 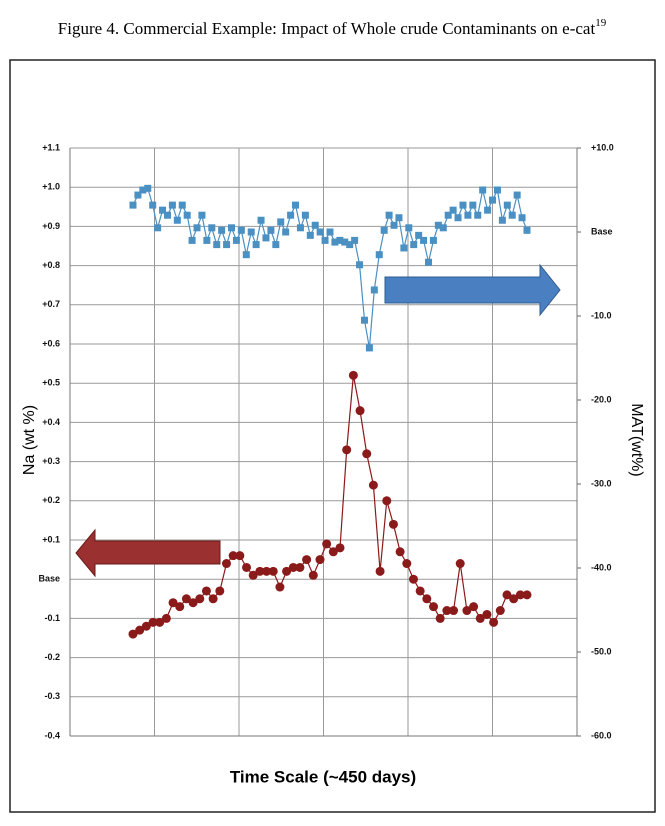 What do you see at coordinates (601, 315) in the screenshot?
I see `y2-tick-label: -10.0` at bounding box center [601, 315].